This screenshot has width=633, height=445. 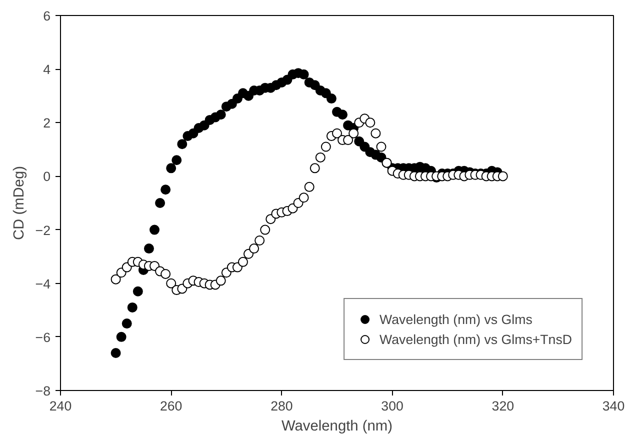 I want to click on y-tick-label: −8, so click(x=43, y=391).